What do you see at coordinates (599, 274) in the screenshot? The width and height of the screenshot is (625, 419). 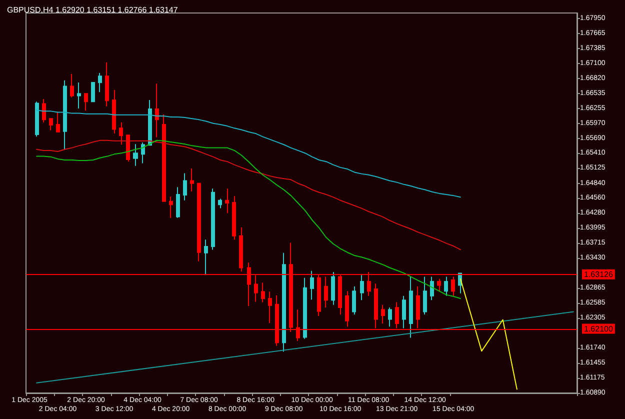 I see `ref-line-label: 1.63126` at bounding box center [599, 274].